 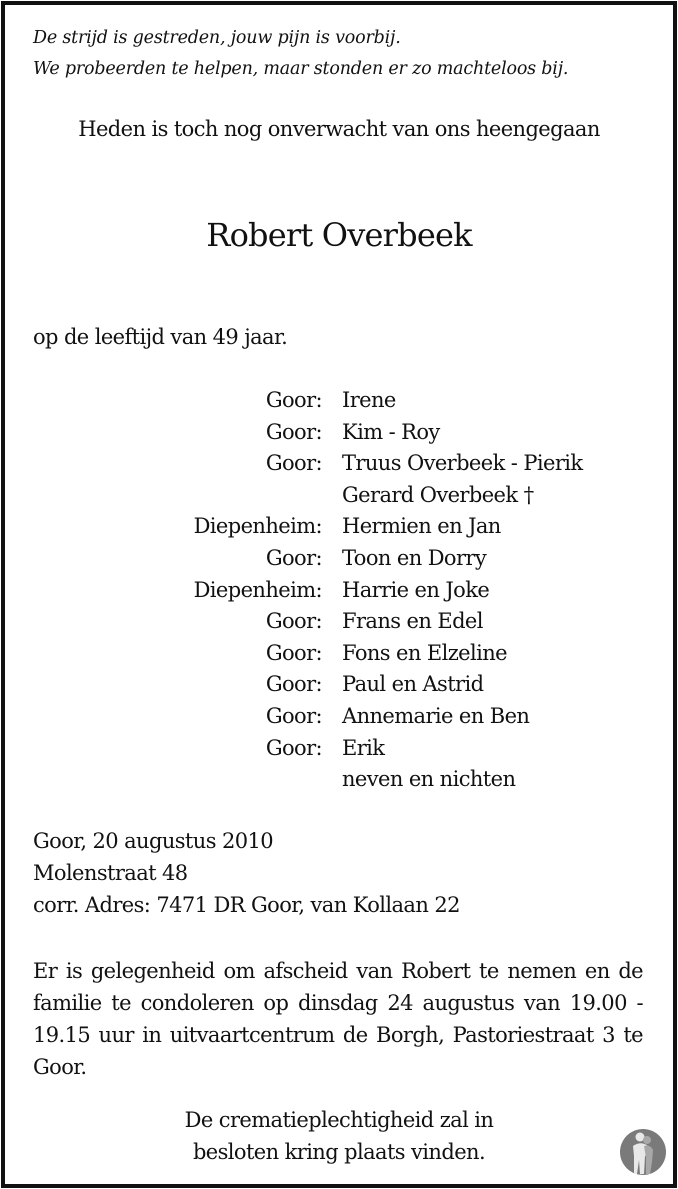 What do you see at coordinates (110, 873) in the screenshot?
I see `address-line-2: Molenstraat 48` at bounding box center [110, 873].